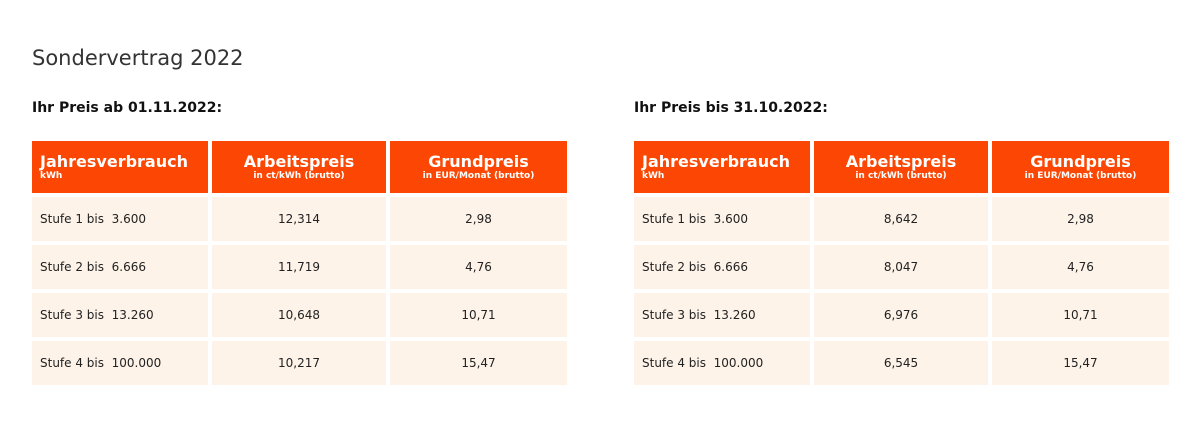 The image size is (1200, 427). I want to click on table-row: Stufe 3 bis 13.260 10,648 10,71, so click(299, 315).